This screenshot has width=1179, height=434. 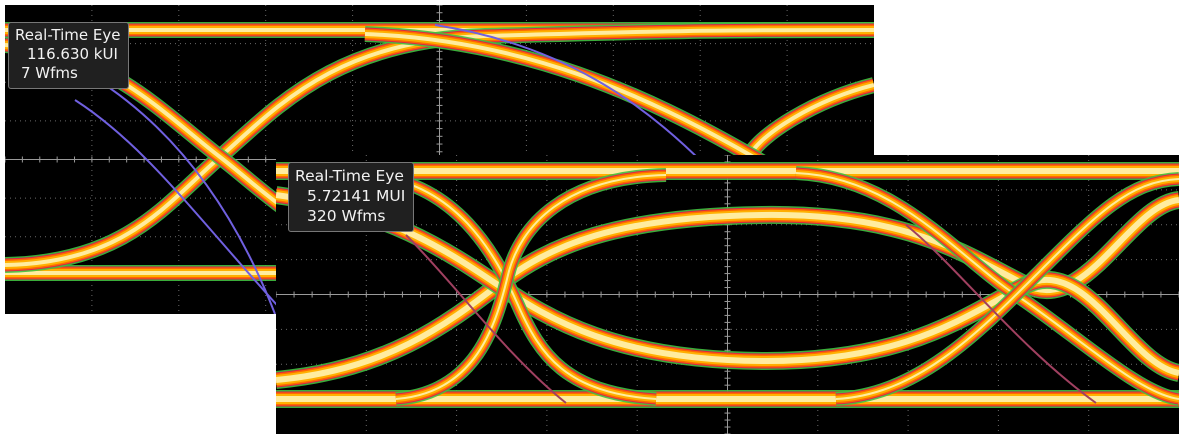 What do you see at coordinates (72, 54) in the screenshot?
I see `readout-ui-count: 116.630 kUI` at bounding box center [72, 54].